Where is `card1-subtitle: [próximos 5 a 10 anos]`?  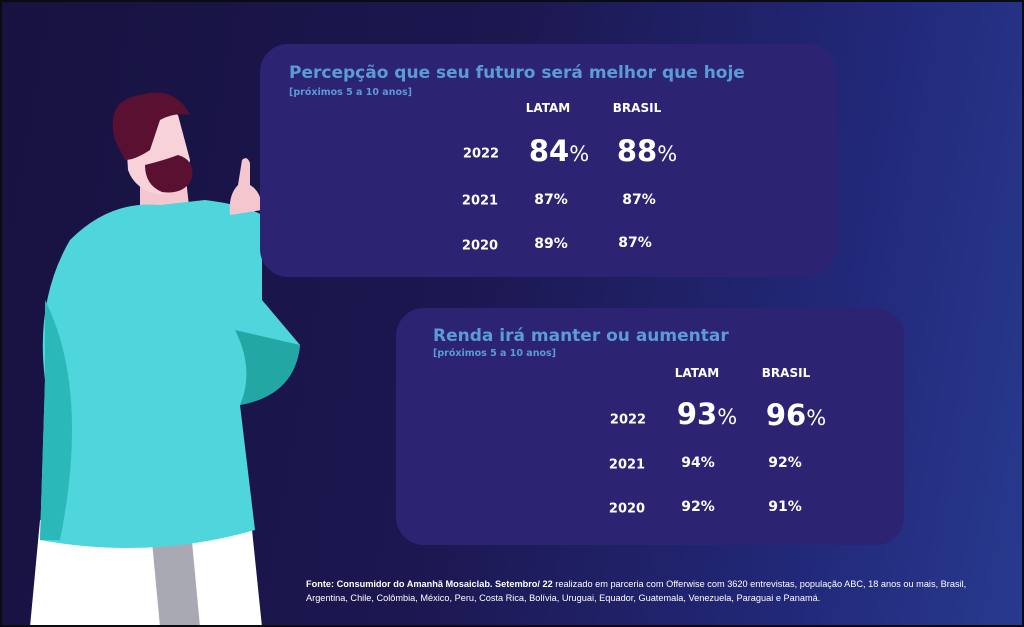
card1-subtitle: [próximos 5 a 10 anos] is located at coordinates (350, 92).